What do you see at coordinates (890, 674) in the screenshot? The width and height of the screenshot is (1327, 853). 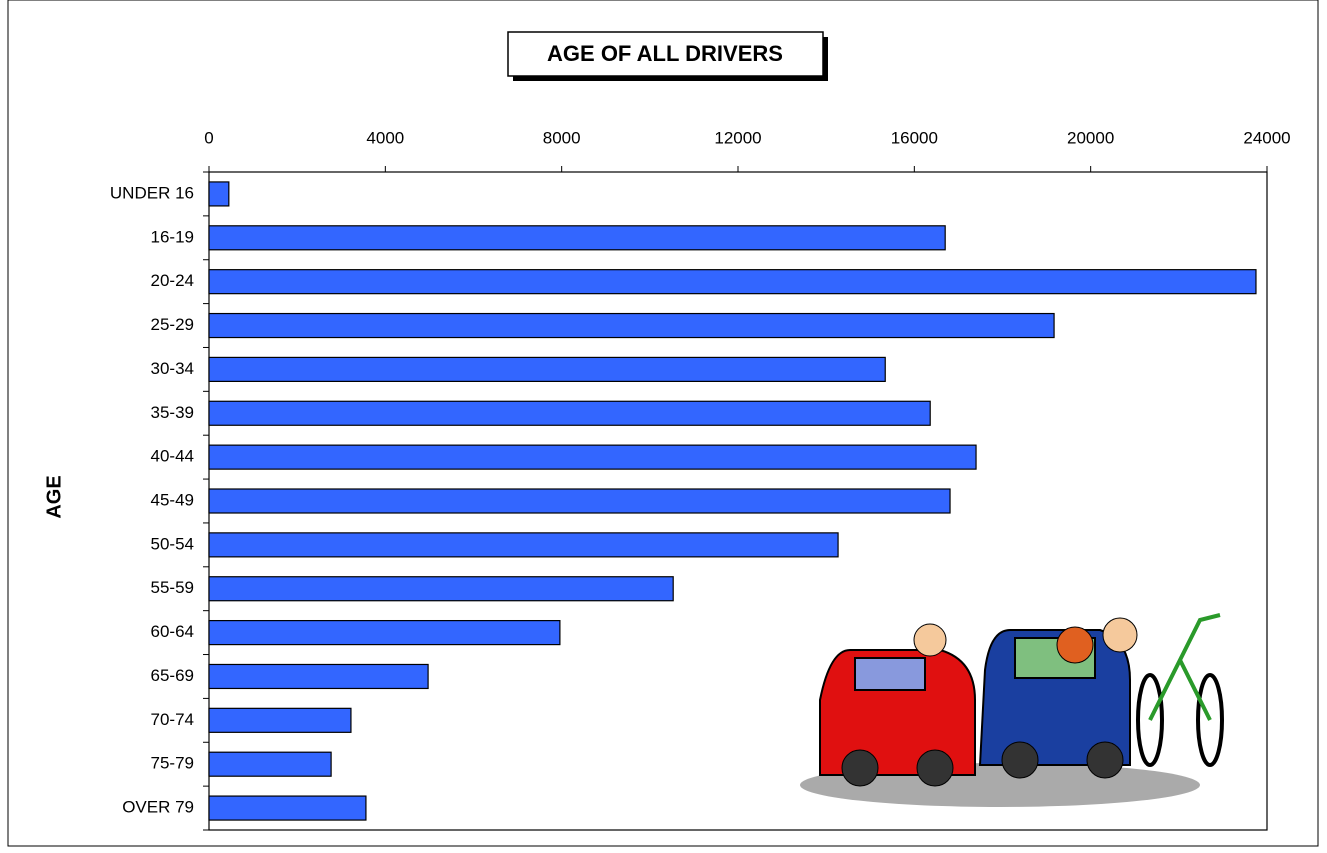 I see `red-car-window` at bounding box center [890, 674].